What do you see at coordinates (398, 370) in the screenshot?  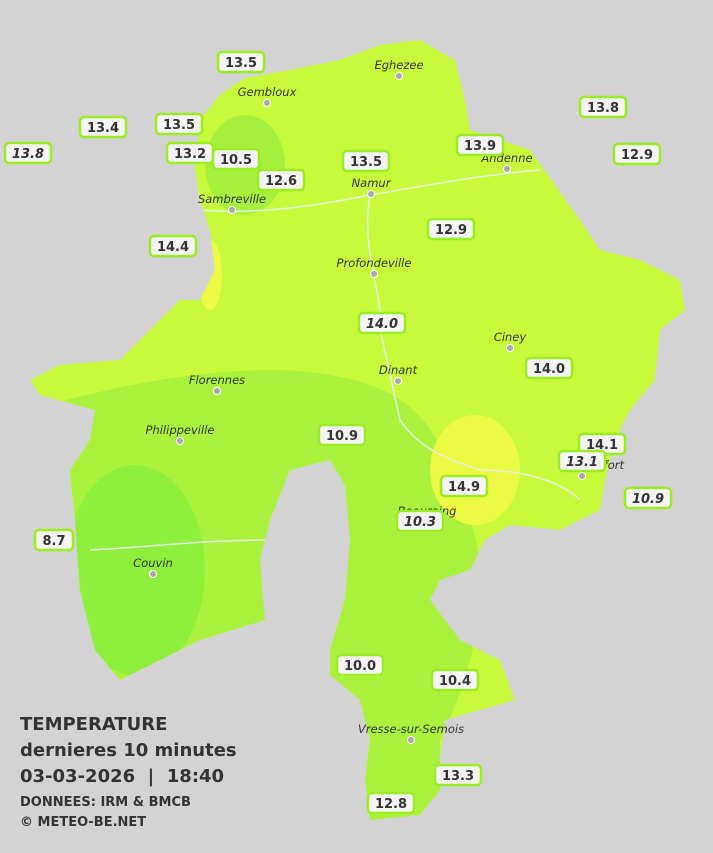 I see `city-label: Dinant` at bounding box center [398, 370].